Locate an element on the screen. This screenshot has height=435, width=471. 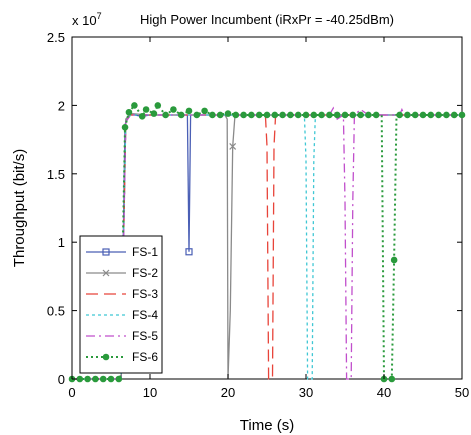
x-tick-label-1: 10 is located at coordinates (150, 392).